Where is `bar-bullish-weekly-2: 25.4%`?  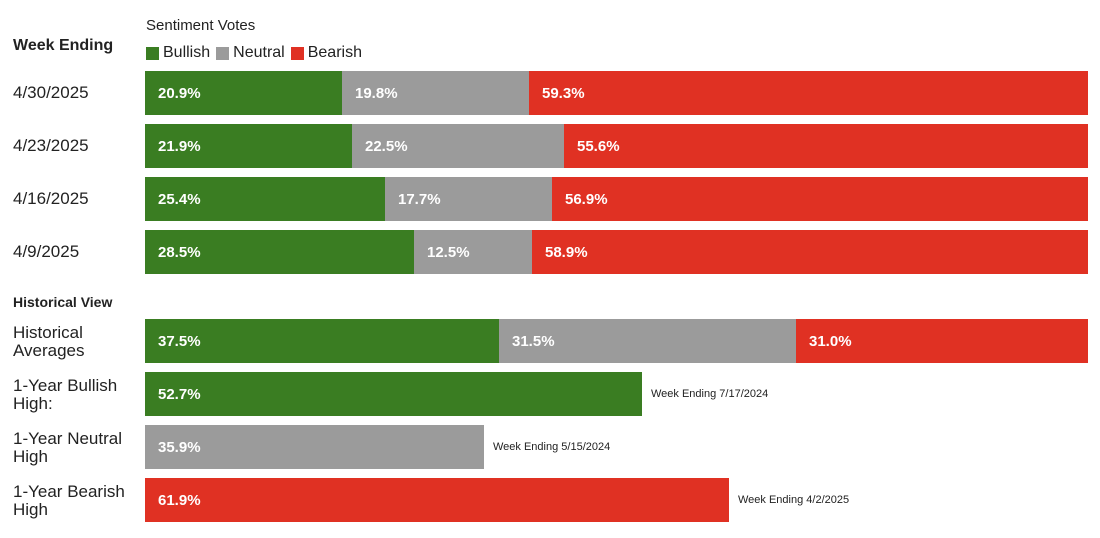
bar-bullish-weekly-2: 25.4% is located at coordinates (265, 199).